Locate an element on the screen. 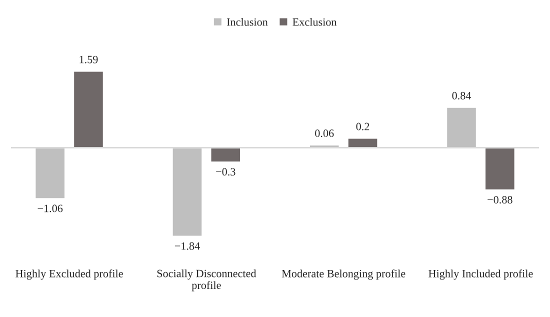 The width and height of the screenshot is (550, 317). x-tick-label: Highly Included profile is located at coordinates (480, 274).